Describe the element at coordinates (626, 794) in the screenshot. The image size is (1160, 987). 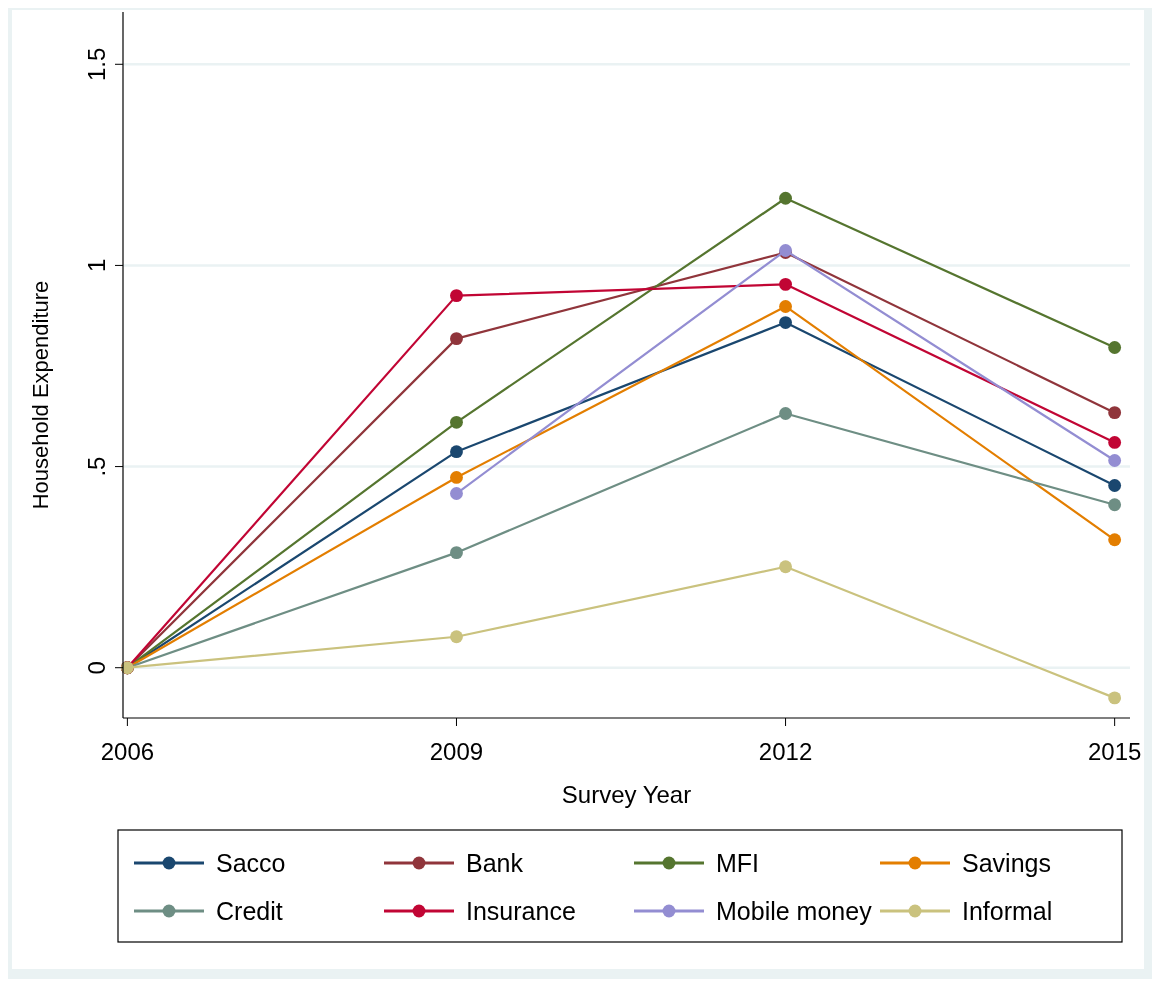
I see `x-axis-title: Survey Year` at that location.